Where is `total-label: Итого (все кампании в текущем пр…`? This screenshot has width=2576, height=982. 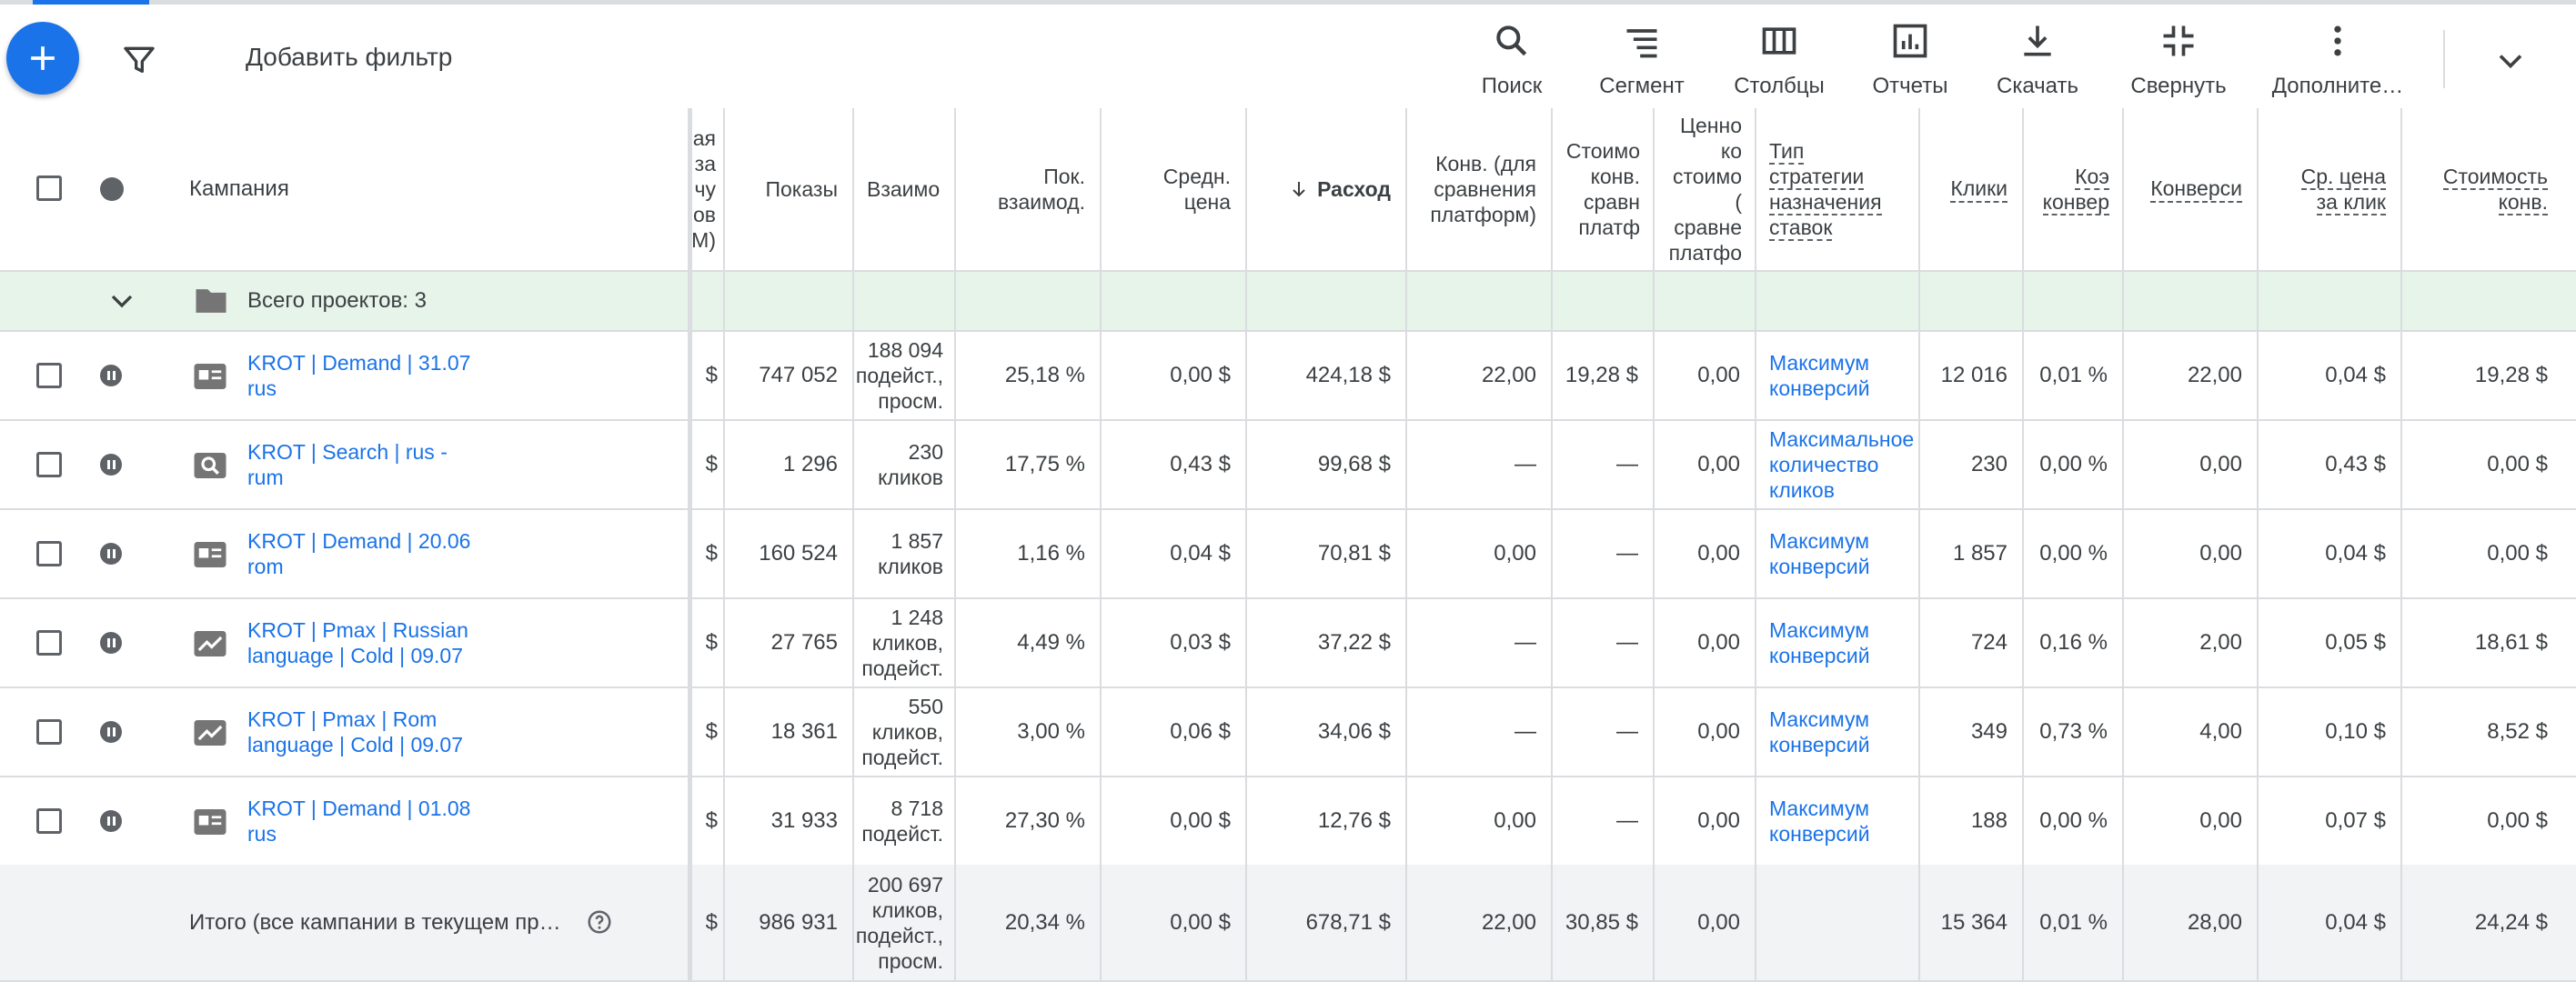
total-label: Итого (все кампании в текущем пр… is located at coordinates (375, 922).